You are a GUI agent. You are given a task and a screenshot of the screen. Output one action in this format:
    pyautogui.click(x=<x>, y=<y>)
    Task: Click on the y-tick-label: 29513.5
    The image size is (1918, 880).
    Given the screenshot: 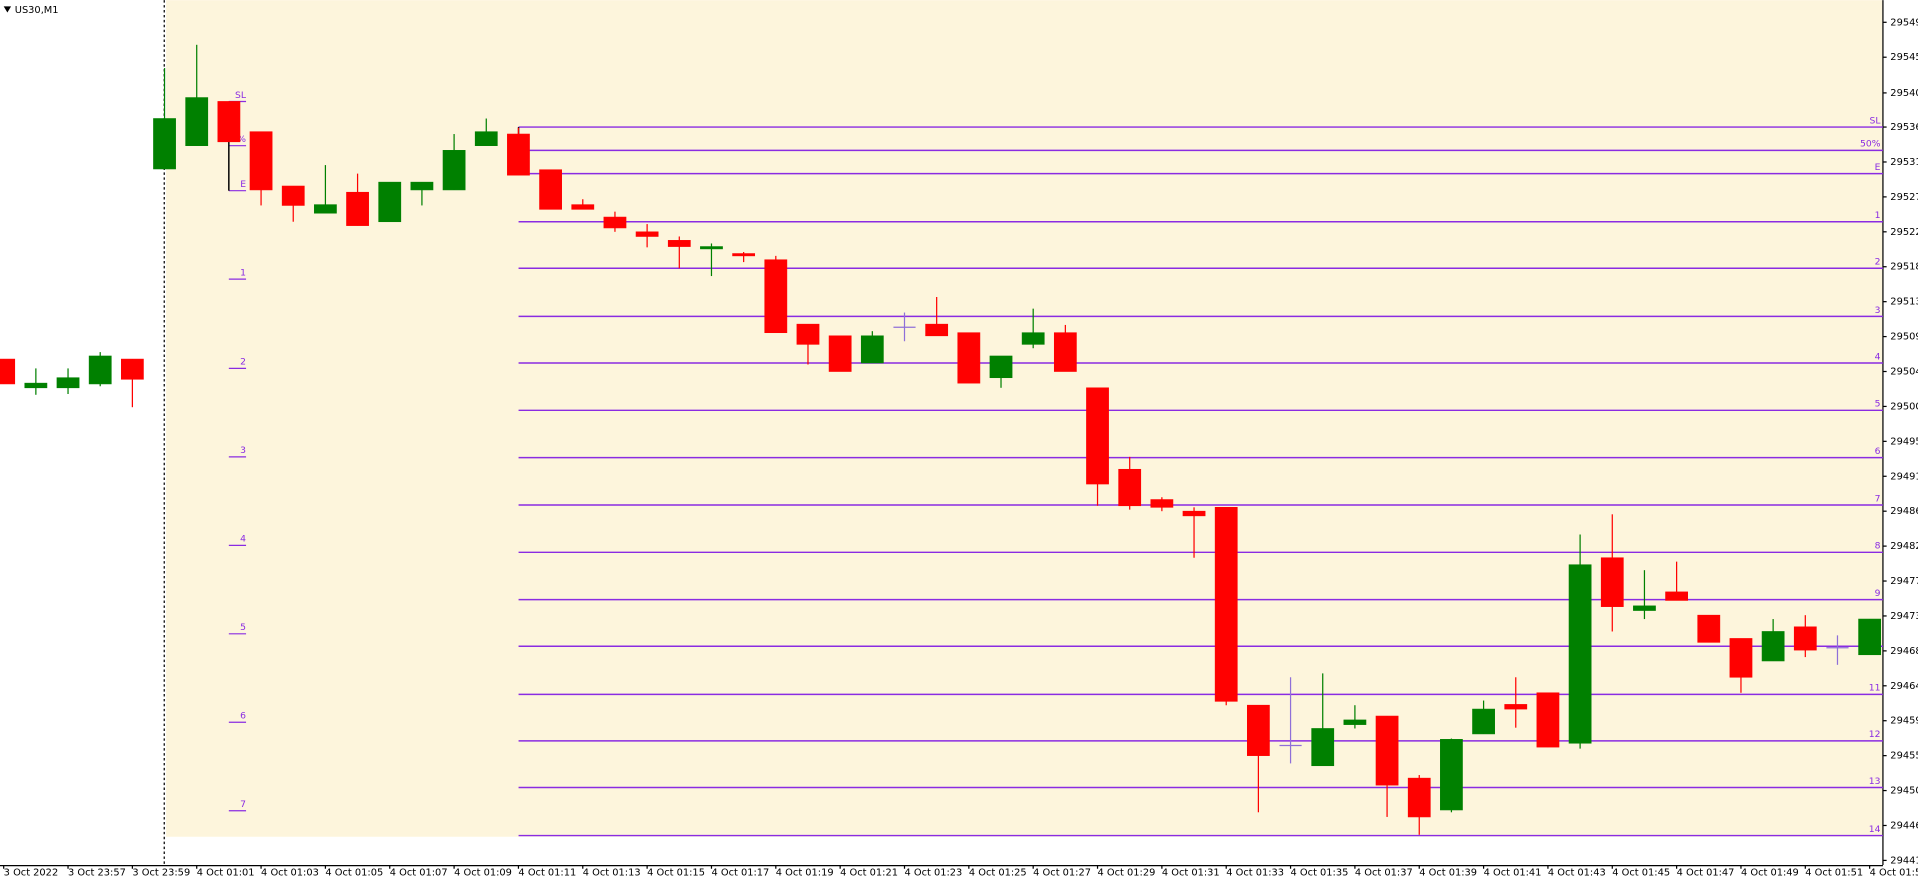 What is the action you would take?
    pyautogui.click(x=1904, y=302)
    